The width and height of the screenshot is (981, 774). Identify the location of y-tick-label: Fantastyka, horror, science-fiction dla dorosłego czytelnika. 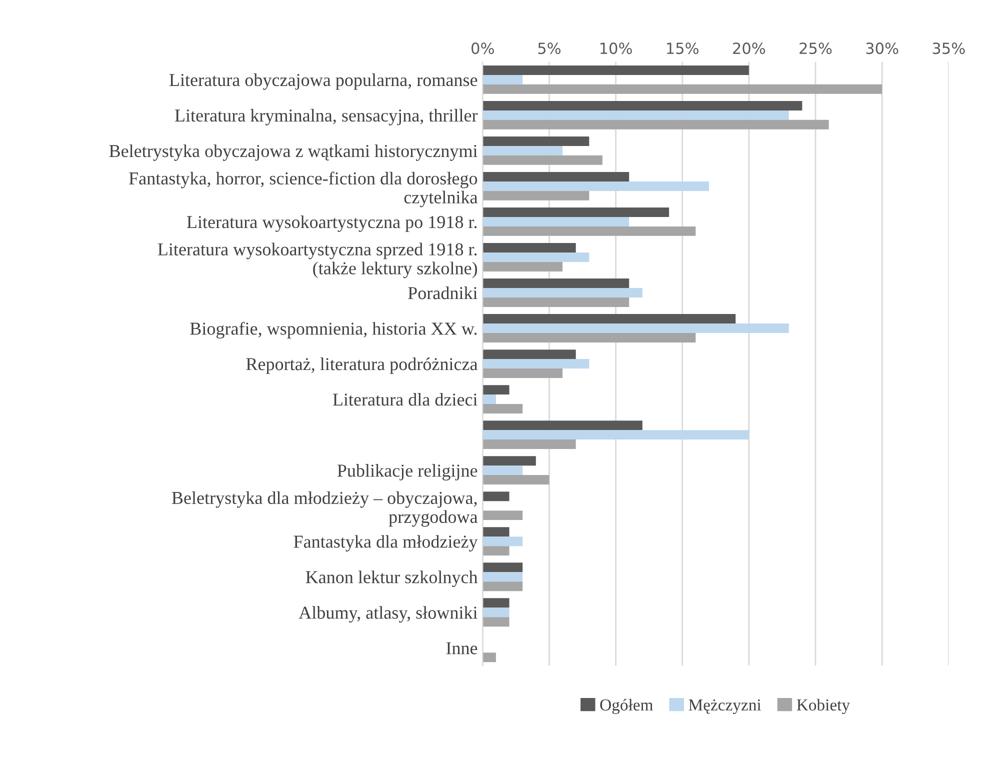
(303, 190).